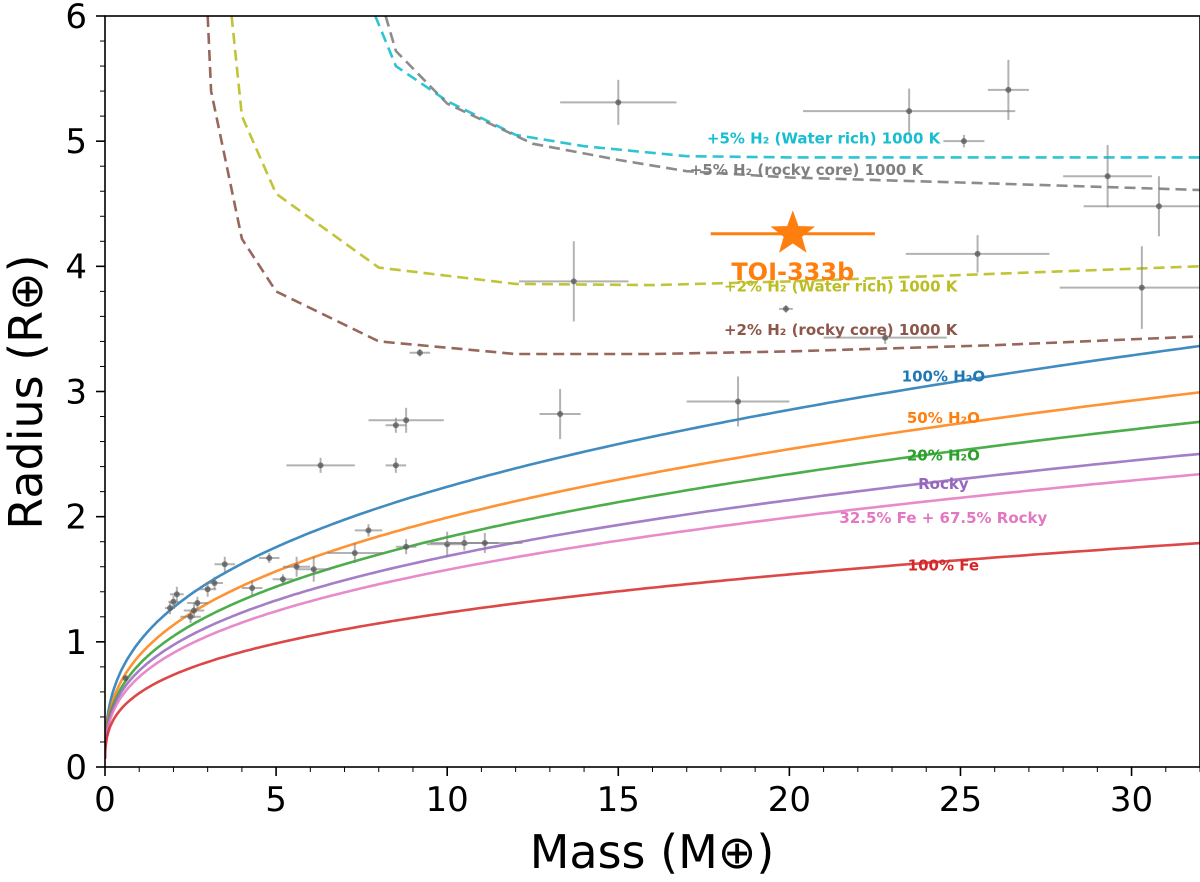  I want to click on rocky-label: Rocky, so click(943, 484).